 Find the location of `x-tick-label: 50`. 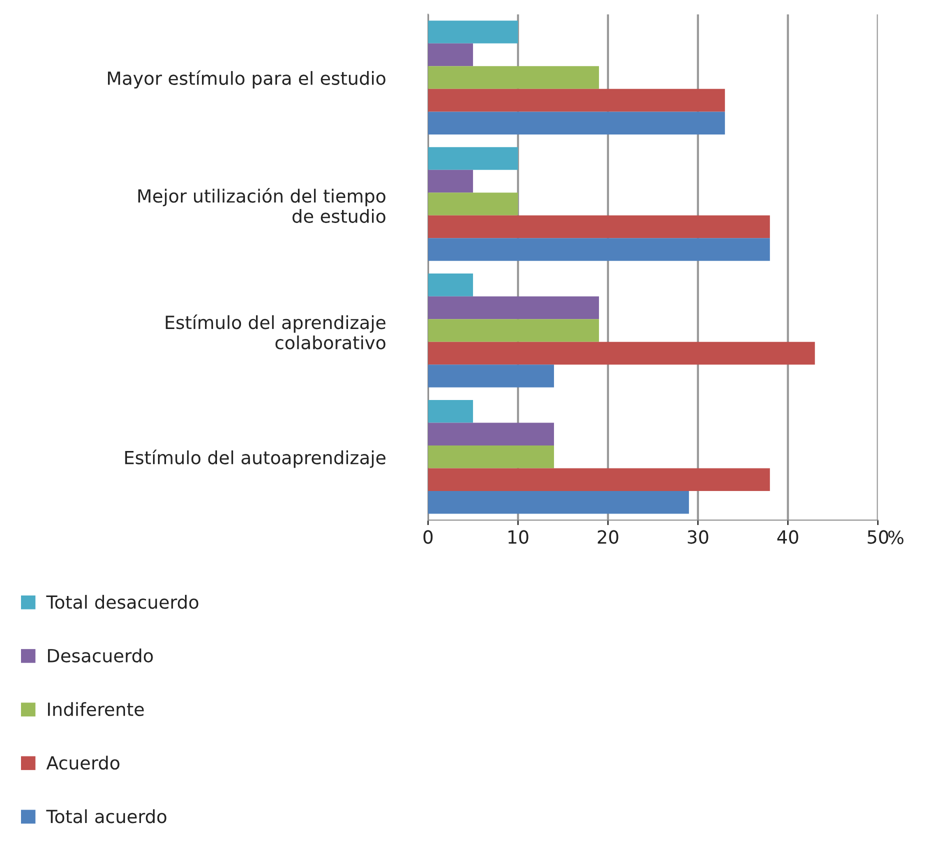

x-tick-label: 50 is located at coordinates (878, 537).